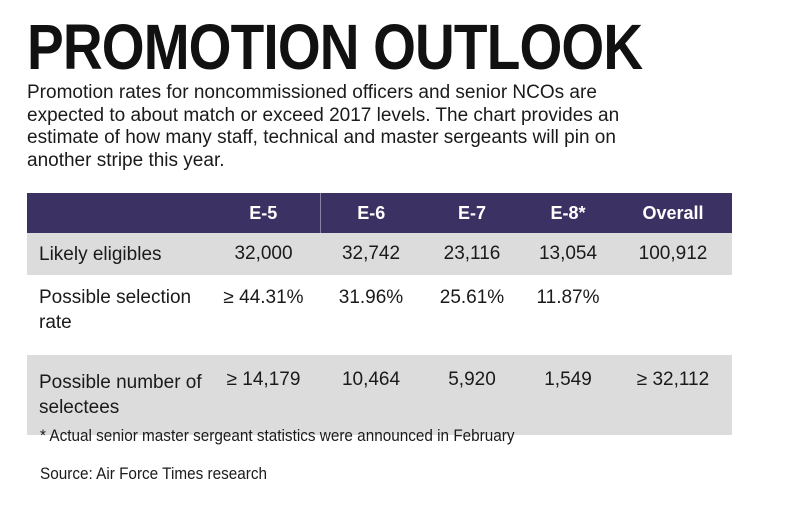  I want to click on row-label: Possible number of selectees, so click(117, 395).